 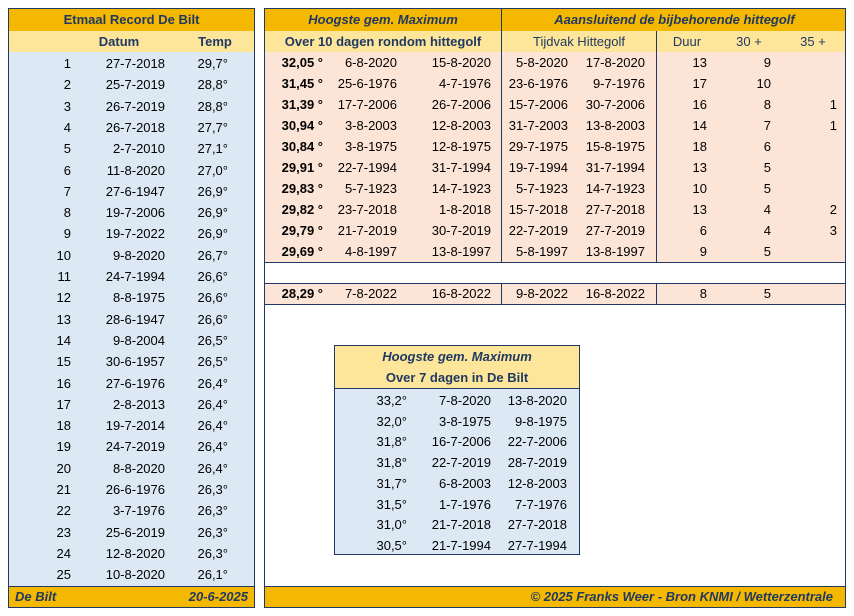 What do you see at coordinates (135, 234) in the screenshot?
I see `record-date: 19-7-2022` at bounding box center [135, 234].